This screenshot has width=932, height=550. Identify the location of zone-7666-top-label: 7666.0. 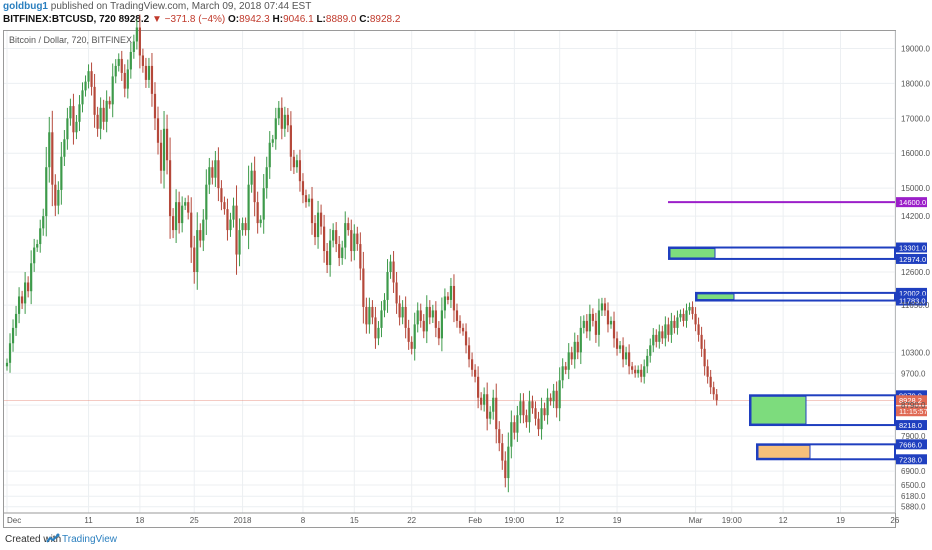
(910, 444).